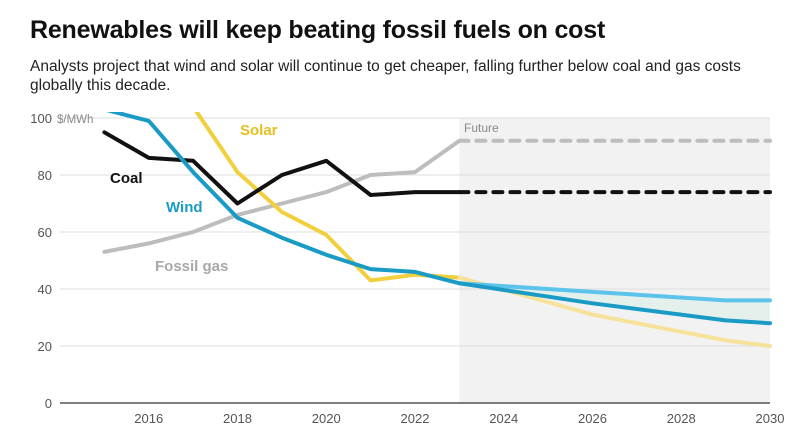  What do you see at coordinates (681, 418) in the screenshot?
I see `x-tick-label: 2028` at bounding box center [681, 418].